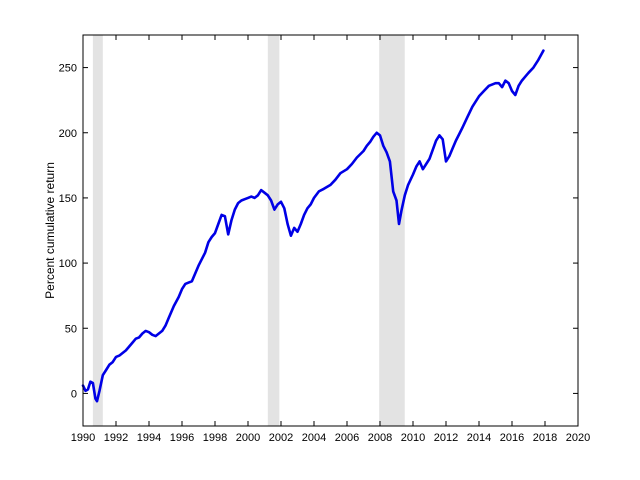  Describe the element at coordinates (68, 199) in the screenshot. I see `y-tick-label: 150` at that location.